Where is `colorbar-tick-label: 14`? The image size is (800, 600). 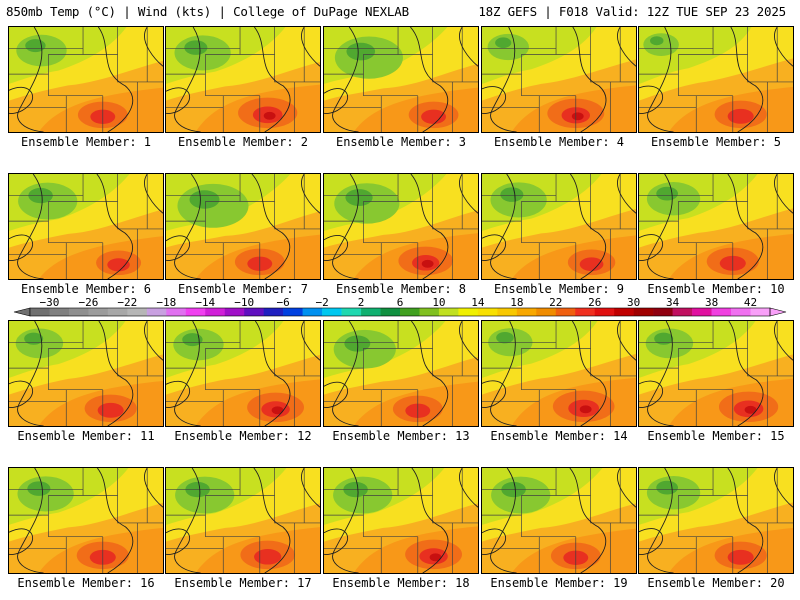 colorbar-tick-label: 14 is located at coordinates (478, 303).